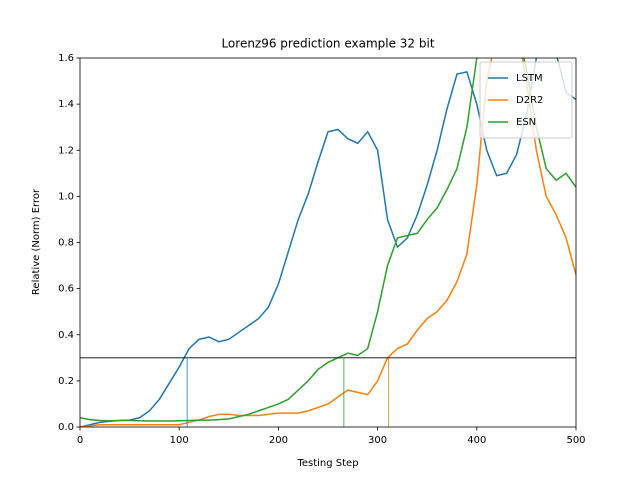 The height and width of the screenshot is (480, 640). Describe the element at coordinates (66, 335) in the screenshot. I see `y-tick-label: 0.4` at that location.